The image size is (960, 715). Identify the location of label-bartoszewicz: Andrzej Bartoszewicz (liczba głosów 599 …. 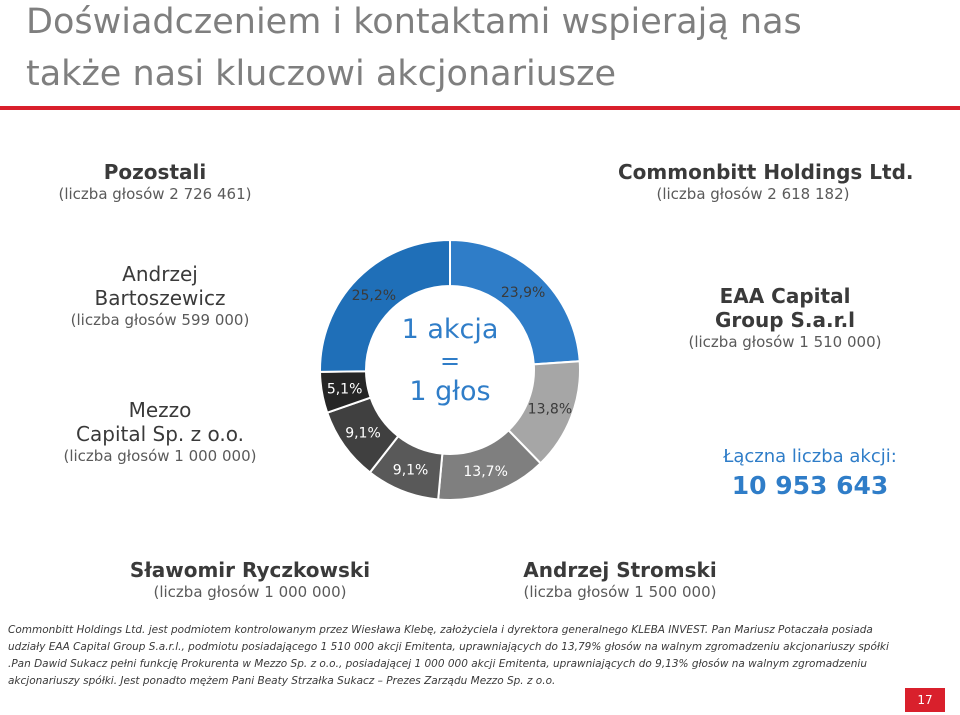
(160, 296).